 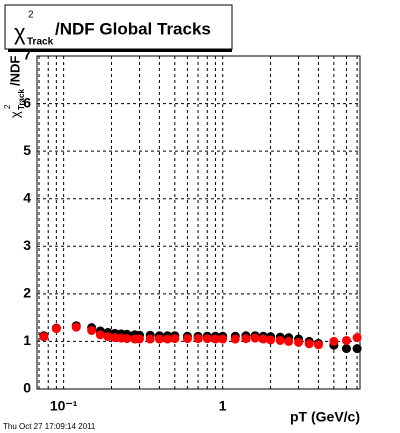 I want to click on title-superscript: 2, so click(x=31, y=15).